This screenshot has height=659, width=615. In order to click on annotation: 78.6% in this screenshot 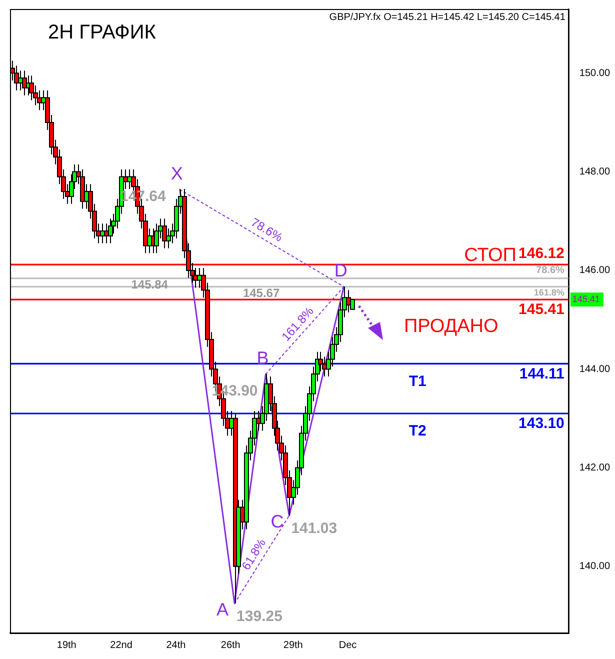, I will do `click(550, 270)`.